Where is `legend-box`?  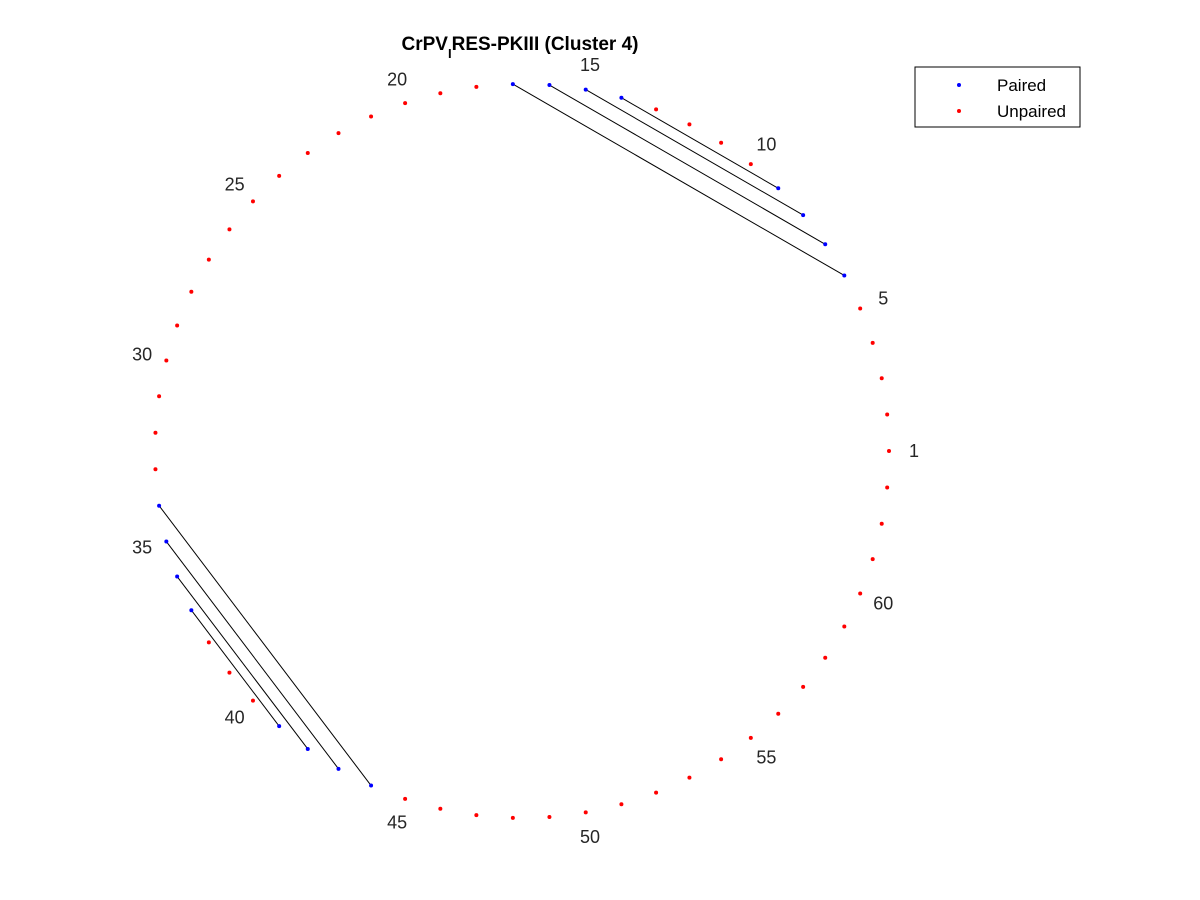 legend-box is located at coordinates (997, 97).